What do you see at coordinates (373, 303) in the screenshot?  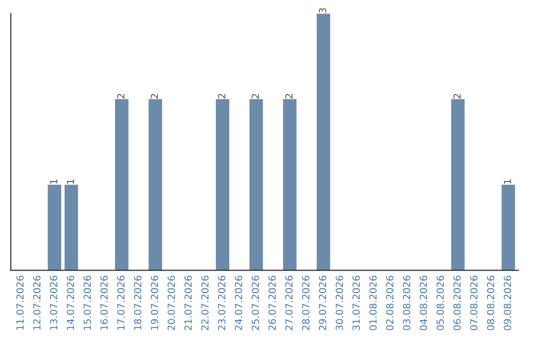 I see `x-tick-label: 01.08.2026` at bounding box center [373, 303].